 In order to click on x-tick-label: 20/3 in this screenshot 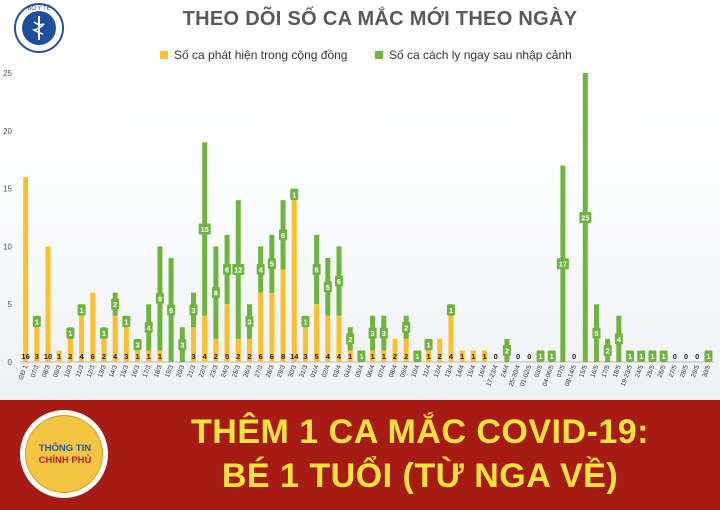, I will do `click(180, 371)`.